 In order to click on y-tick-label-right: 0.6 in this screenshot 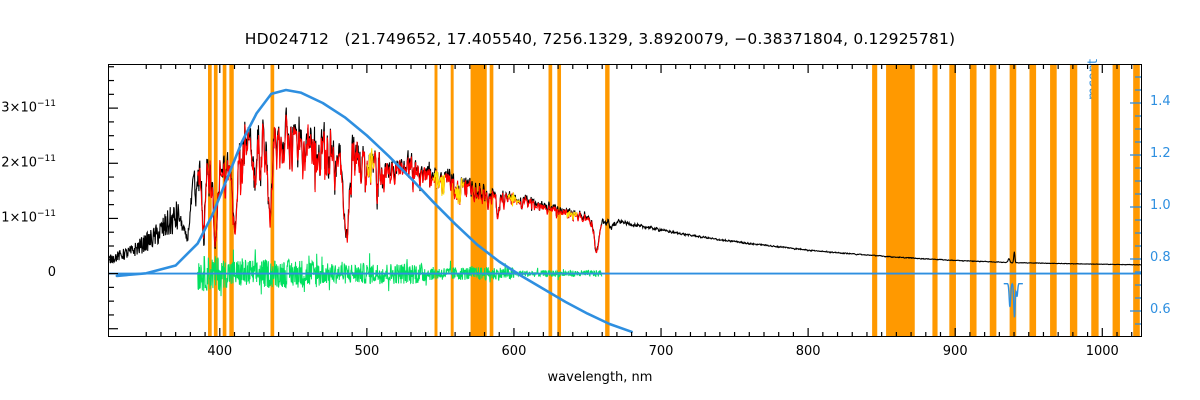, I will do `click(1160, 309)`.